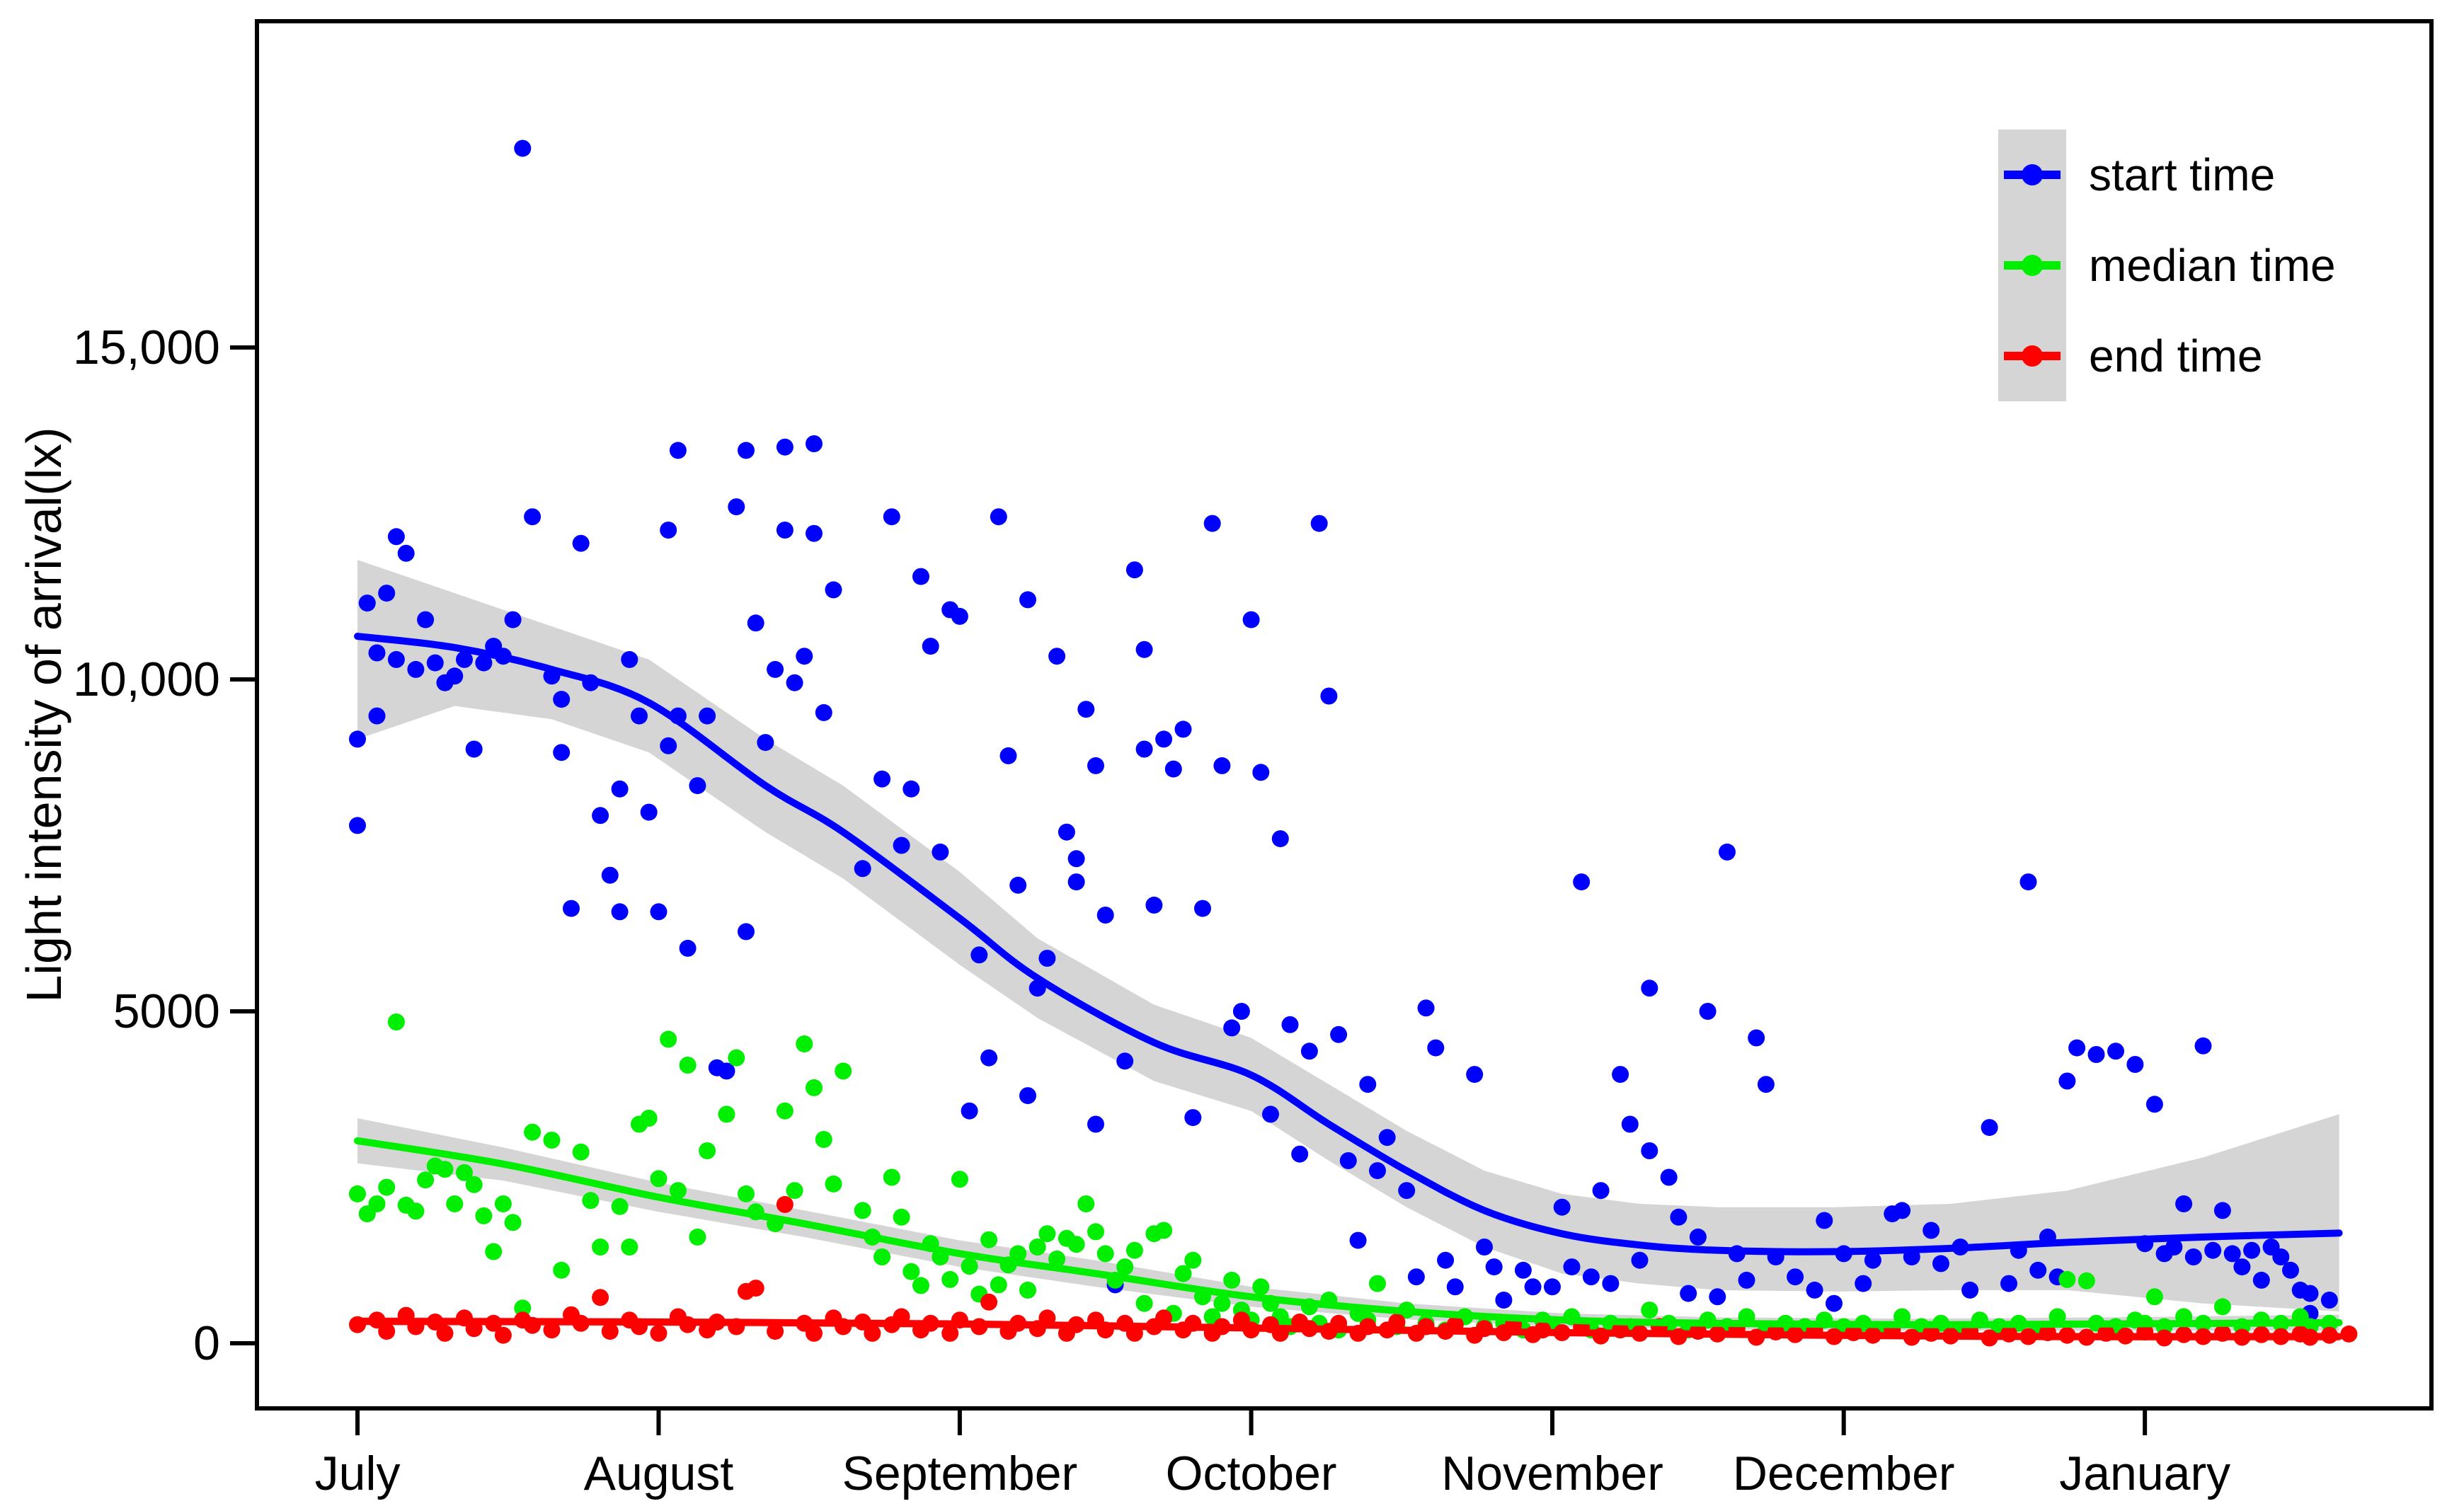 The height and width of the screenshot is (1511, 2464). What do you see at coordinates (2182, 174) in the screenshot?
I see `legend-label: start time` at bounding box center [2182, 174].